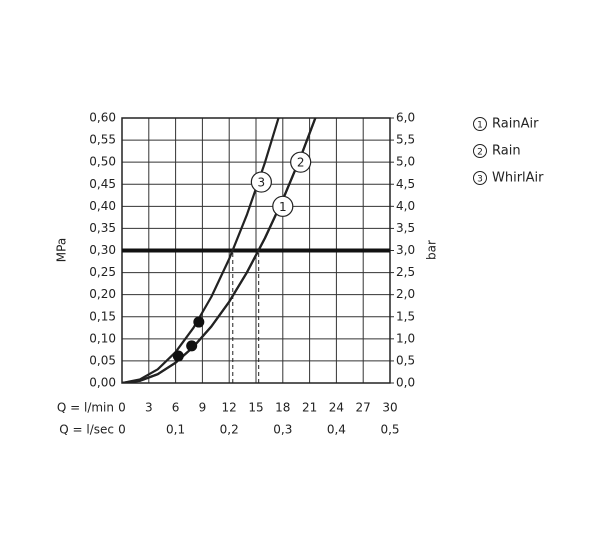  Describe the element at coordinates (405, 316) in the screenshot. I see `y2-tick-label: 1,5` at that location.